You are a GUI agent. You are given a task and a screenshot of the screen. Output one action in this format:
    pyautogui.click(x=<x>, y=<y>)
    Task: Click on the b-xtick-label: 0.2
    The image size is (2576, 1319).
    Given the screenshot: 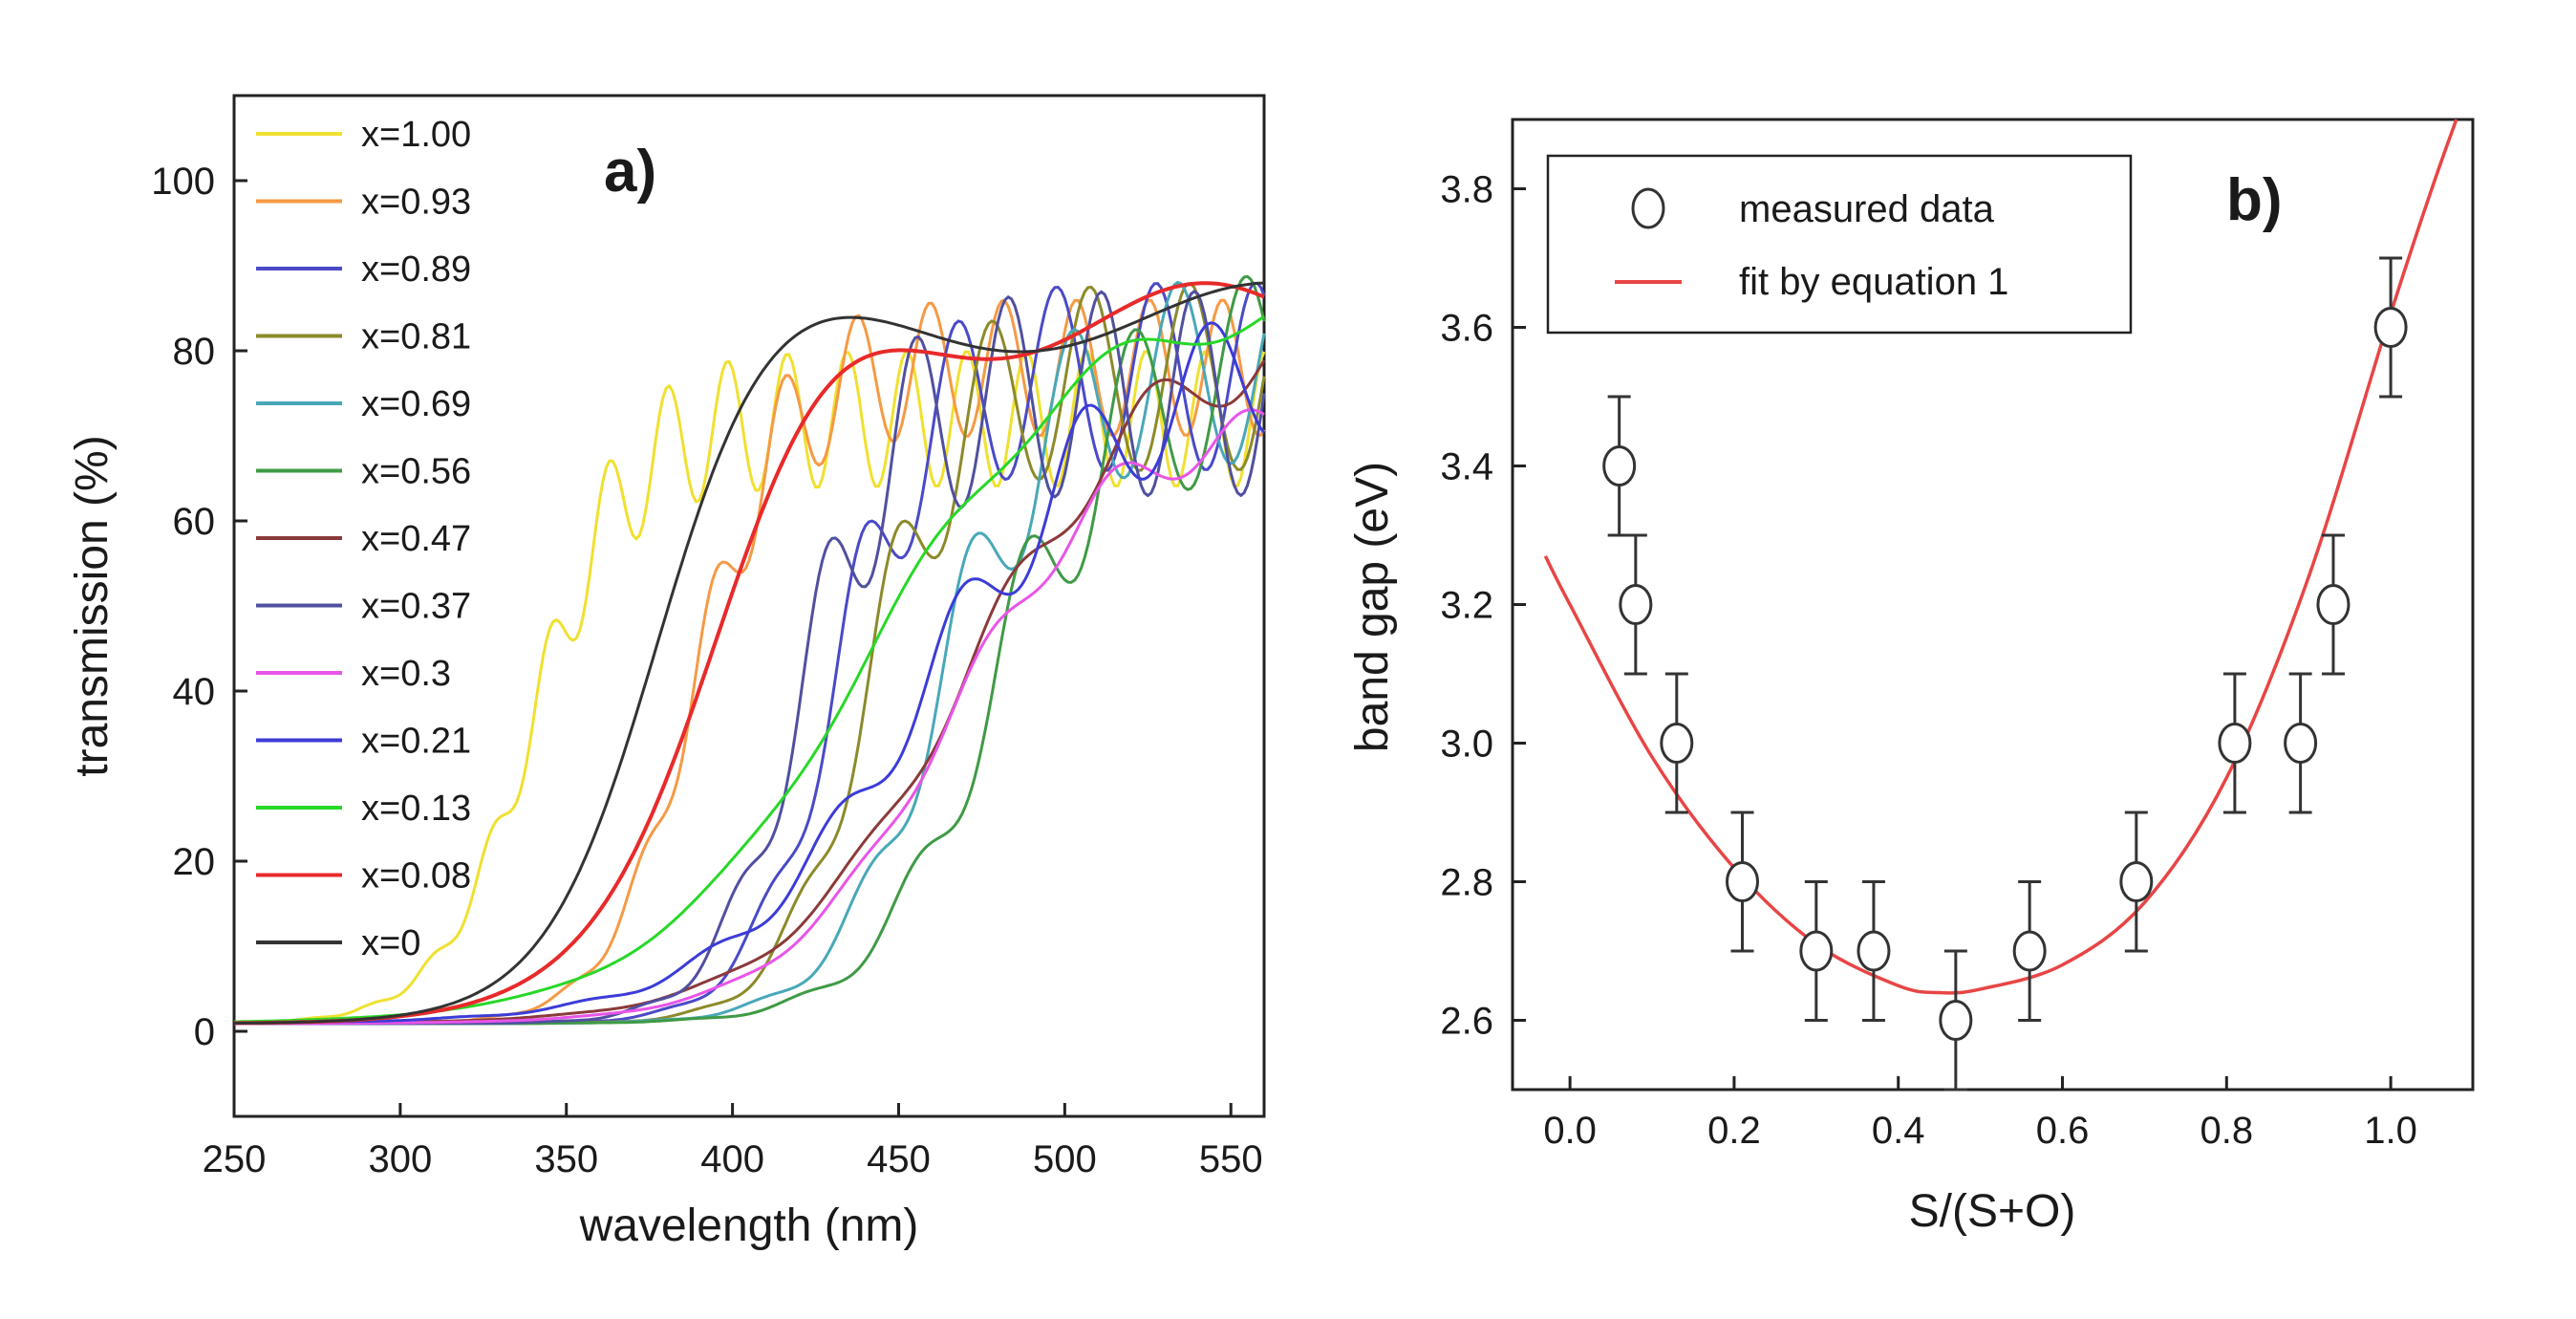 What is the action you would take?
    pyautogui.click(x=1734, y=1131)
    